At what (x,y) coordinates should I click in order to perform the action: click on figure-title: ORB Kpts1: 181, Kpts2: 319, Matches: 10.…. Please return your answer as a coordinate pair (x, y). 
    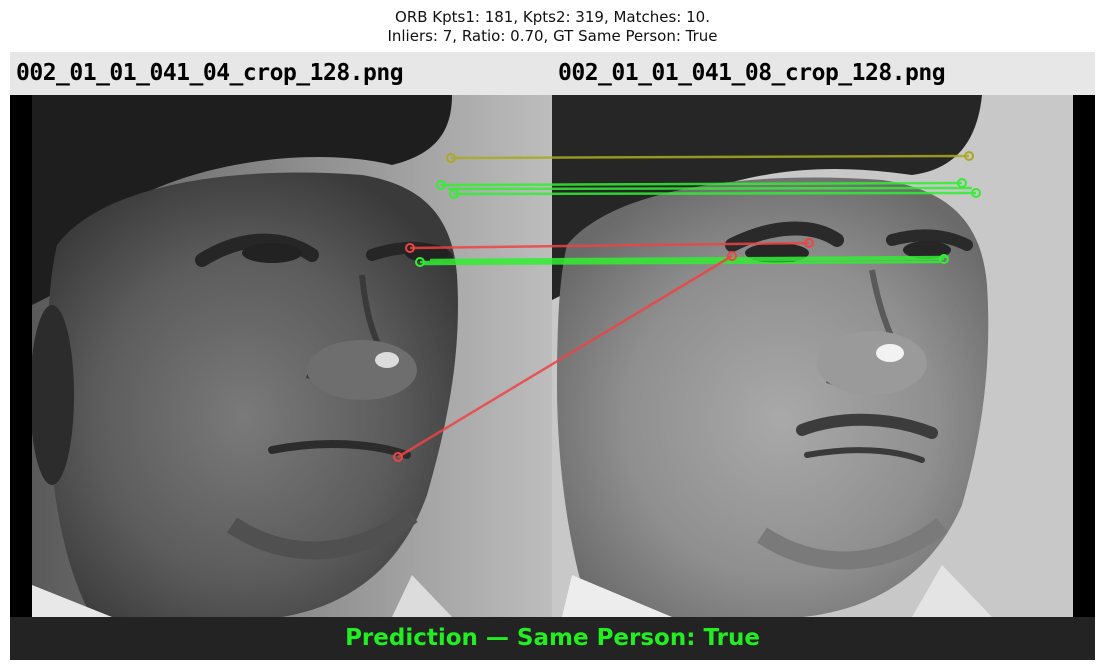
    Looking at the image, I should click on (552, 27).